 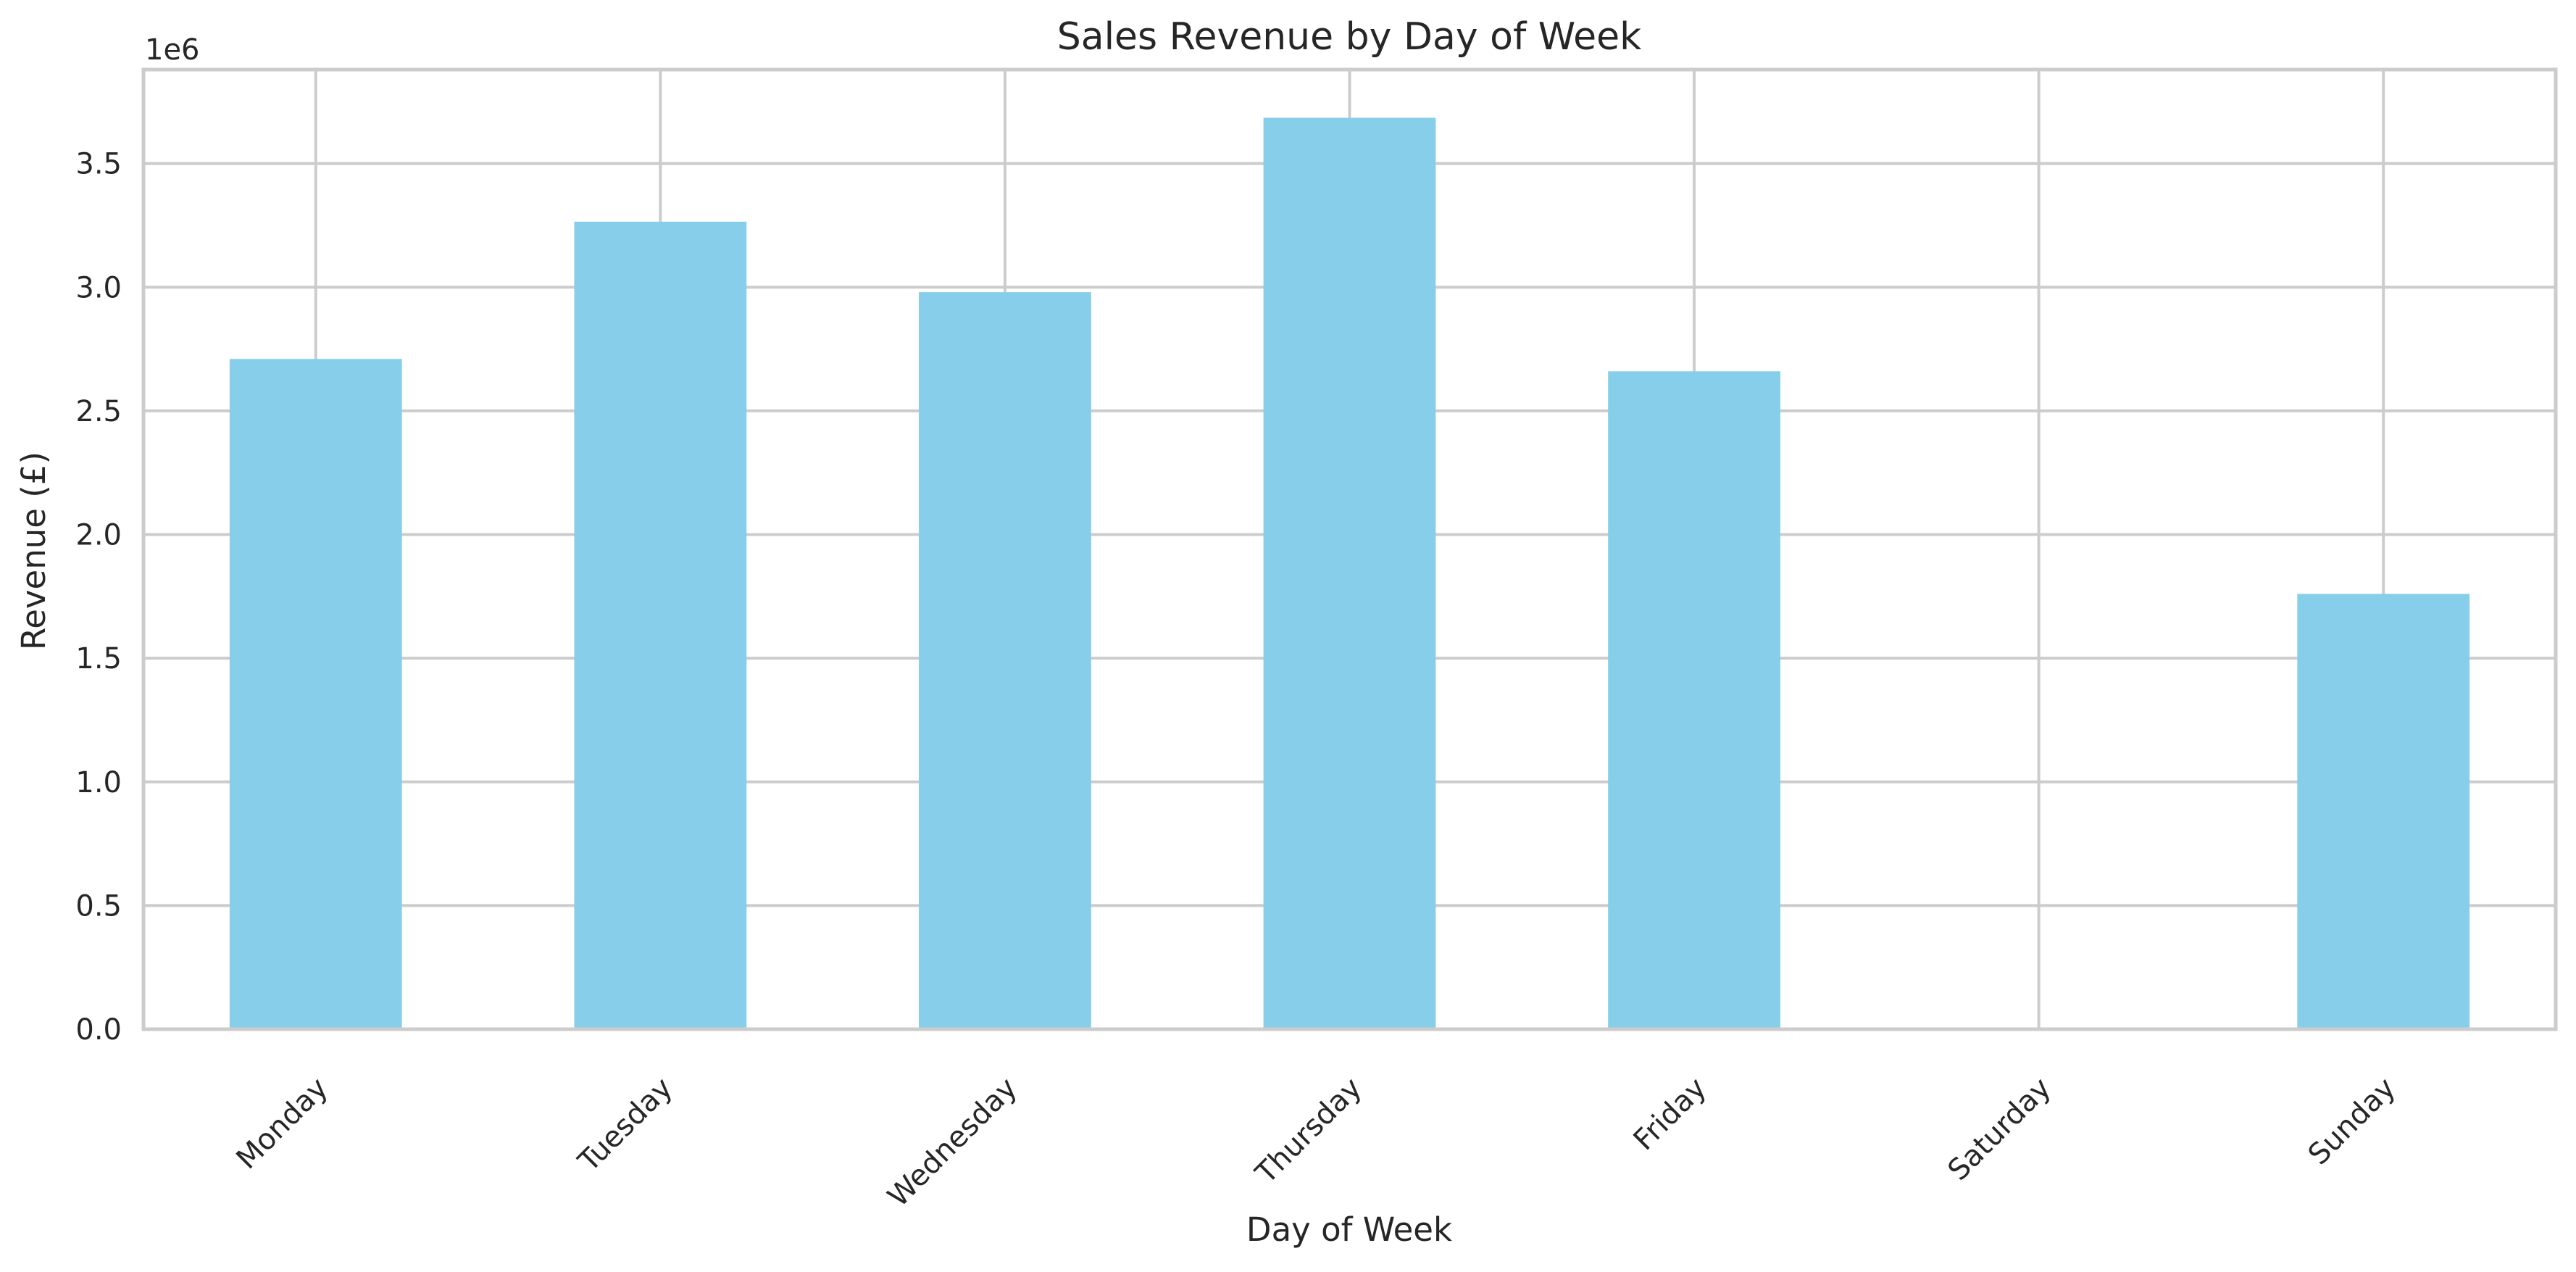 What do you see at coordinates (98, 906) in the screenshot?
I see `y-tick-label: 0.5` at bounding box center [98, 906].